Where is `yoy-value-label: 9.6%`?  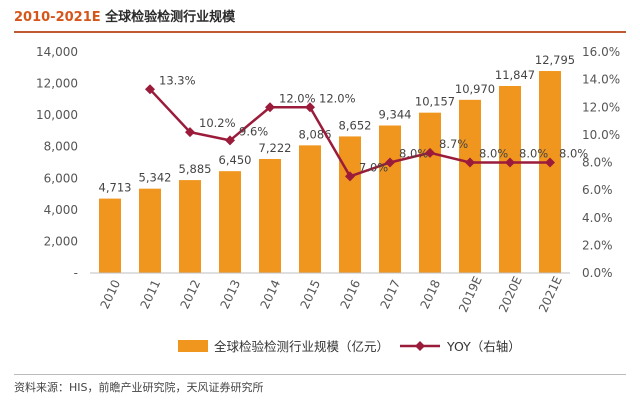 yoy-value-label: 9.6% is located at coordinates (253, 131).